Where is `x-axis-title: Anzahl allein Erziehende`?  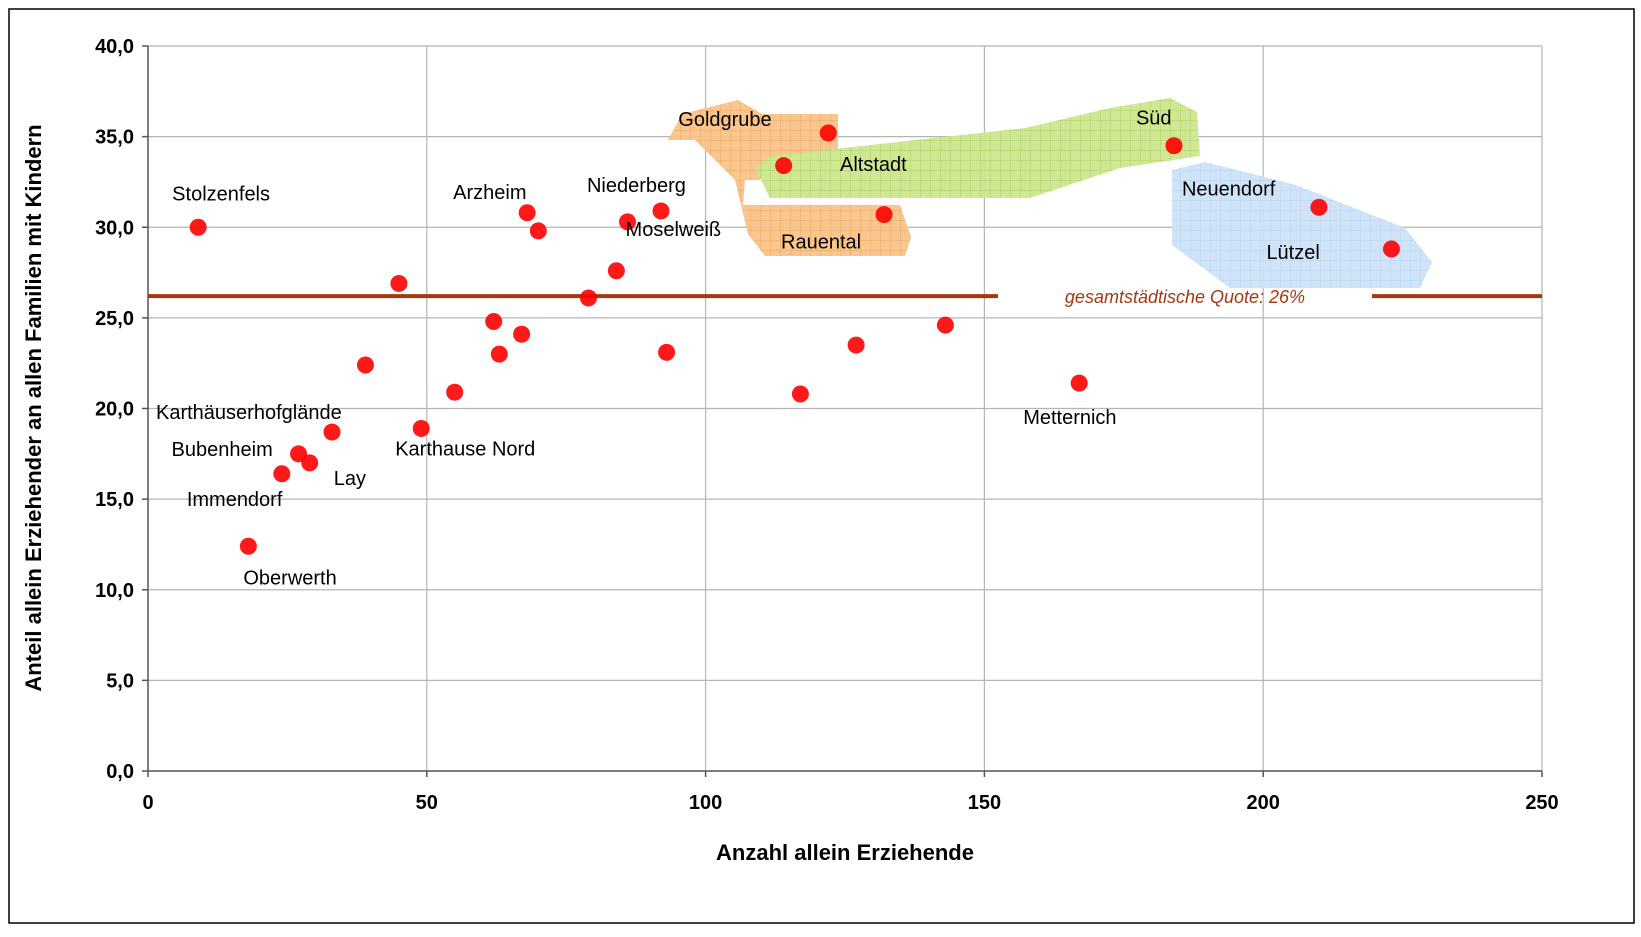 x-axis-title: Anzahl allein Erziehende is located at coordinates (845, 852).